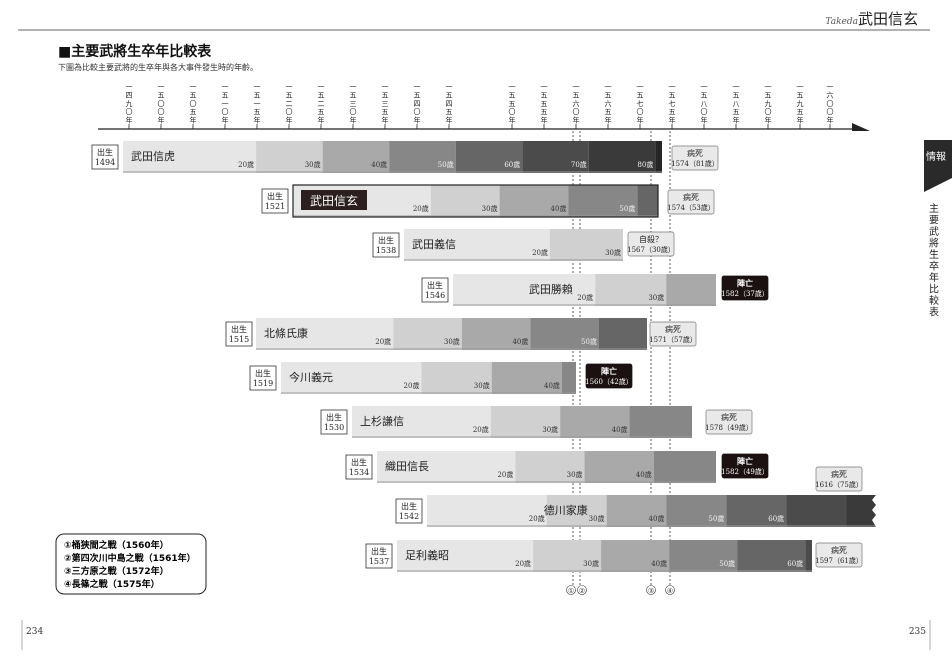 The height and width of the screenshot is (656, 952). I want to click on birth-year: 1546, so click(435, 295).